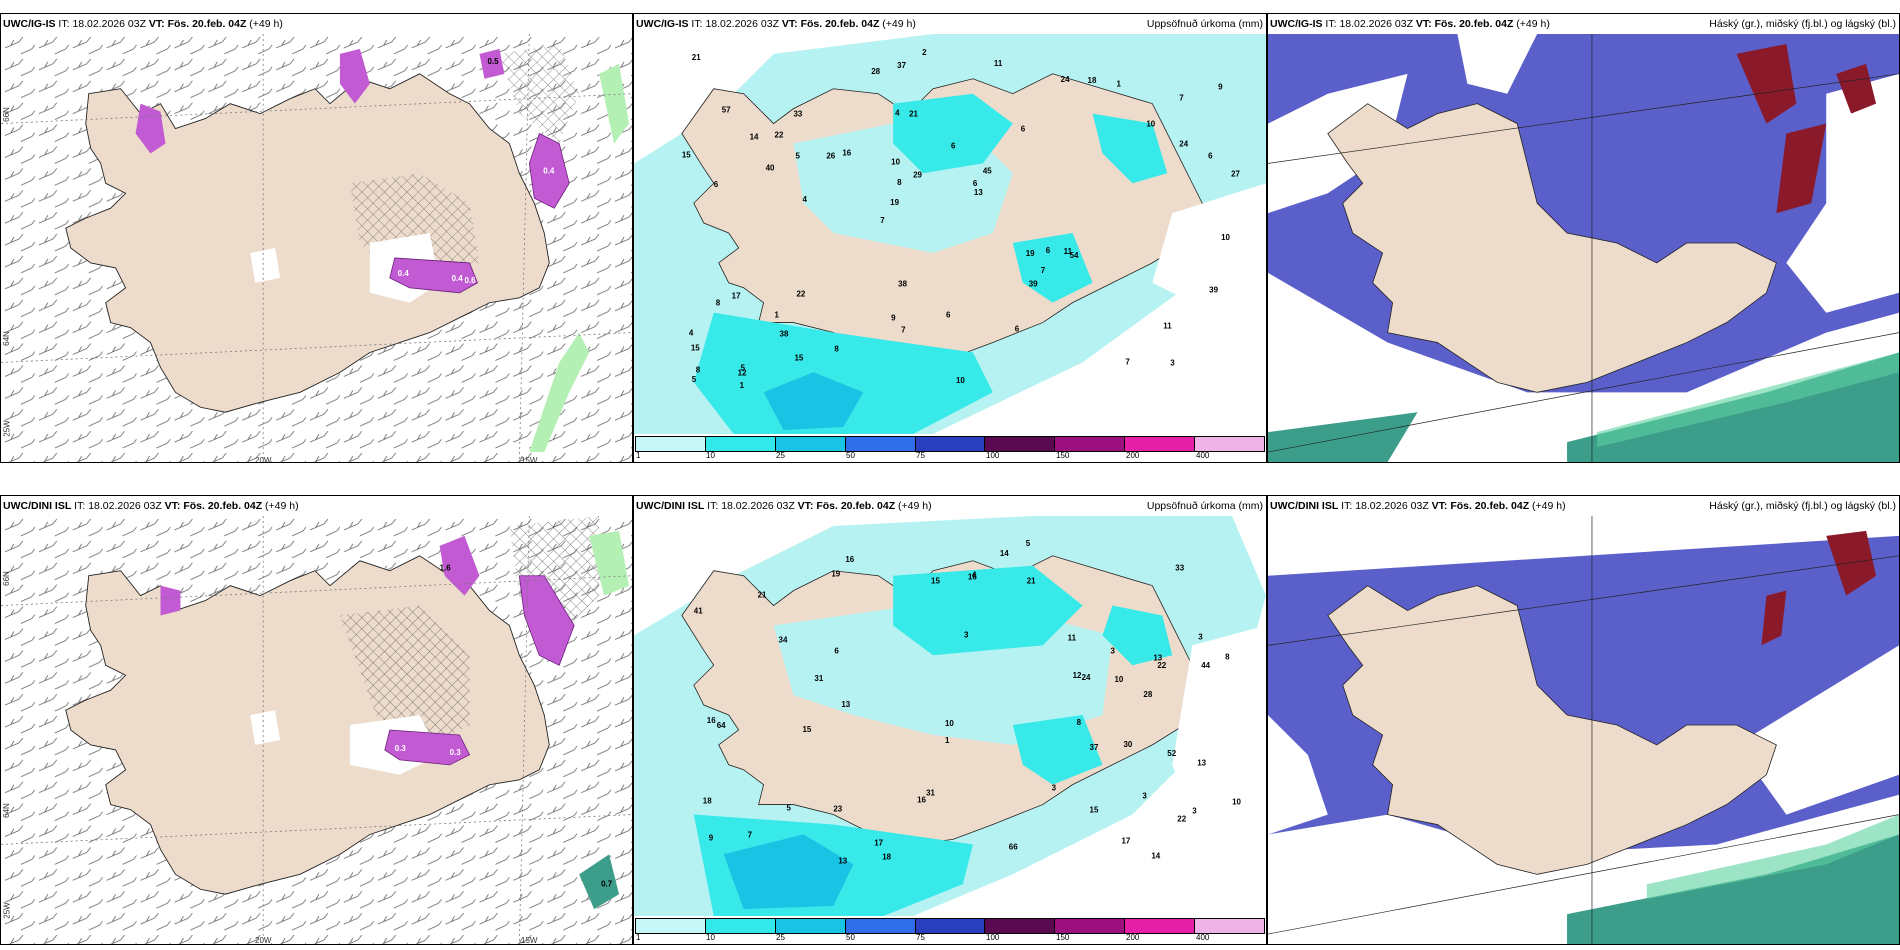 Image resolution: width=1900 pixels, height=950 pixels. Describe the element at coordinates (529, 940) in the screenshot. I see `lon-label-15w: 15W` at that location.